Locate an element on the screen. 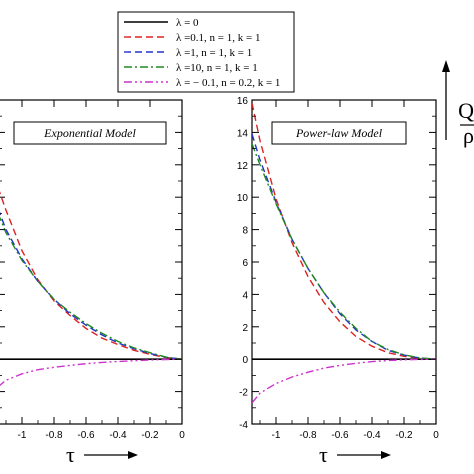 This screenshot has height=474, width=474. y-tick-label: 8 is located at coordinates (245, 231).